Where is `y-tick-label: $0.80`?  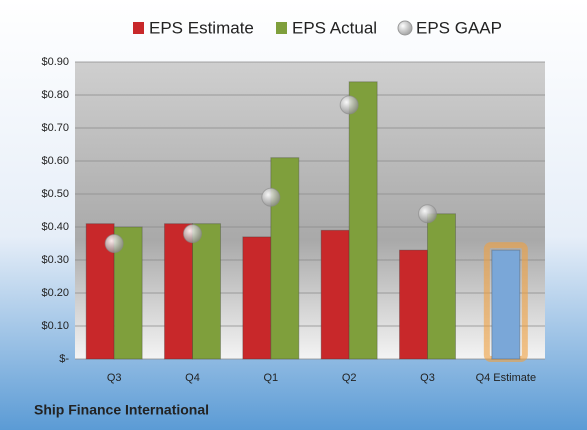
y-tick-label: $0.80 is located at coordinates (55, 95).